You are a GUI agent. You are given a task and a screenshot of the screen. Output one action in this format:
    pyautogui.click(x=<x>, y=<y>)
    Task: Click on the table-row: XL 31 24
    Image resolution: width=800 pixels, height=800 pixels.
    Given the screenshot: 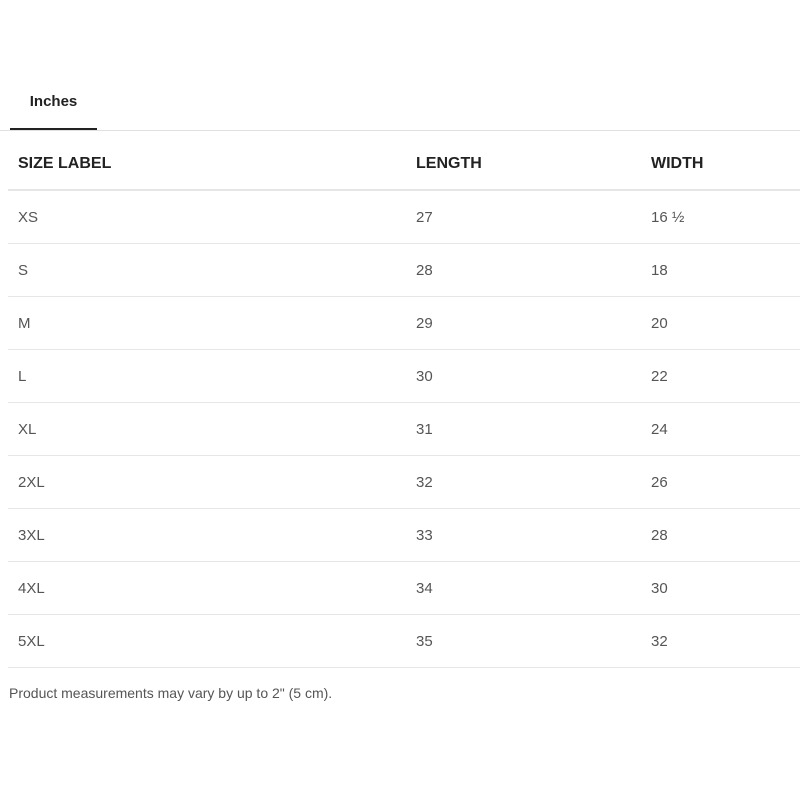 What is the action you would take?
    pyautogui.click(x=404, y=429)
    